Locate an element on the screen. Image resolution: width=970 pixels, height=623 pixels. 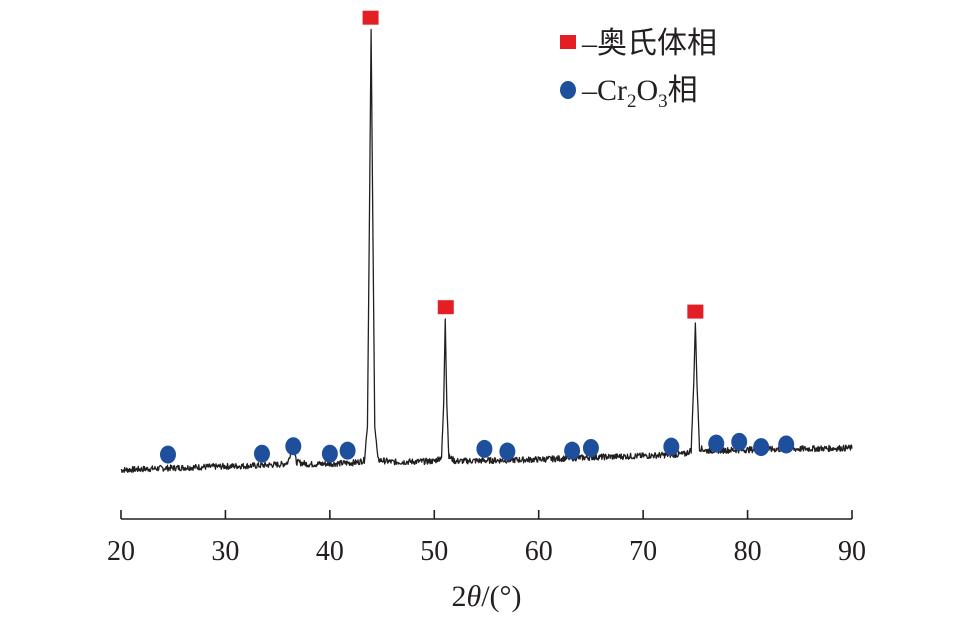
x-tick-label: 90 is located at coordinates (852, 551).